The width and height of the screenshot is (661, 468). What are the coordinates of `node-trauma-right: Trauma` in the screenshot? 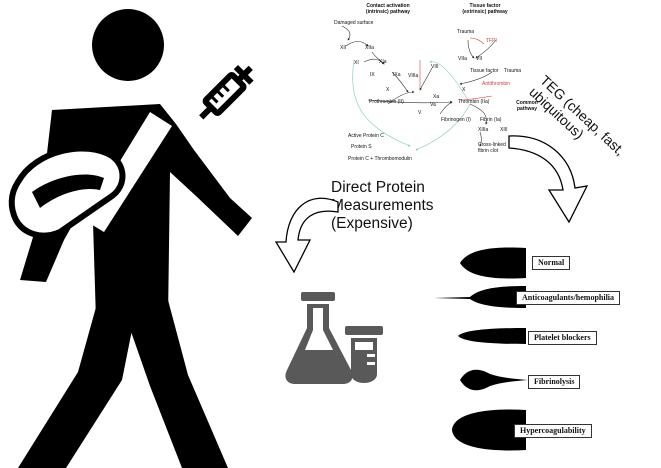 It's located at (513, 71).